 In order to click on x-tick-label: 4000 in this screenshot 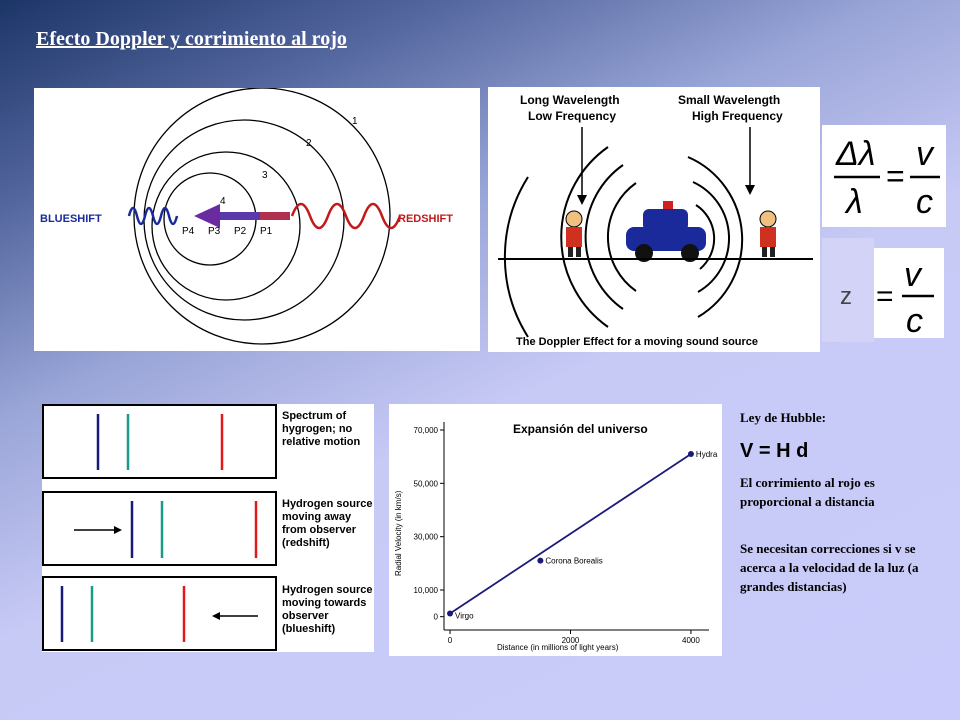, I will do `click(691, 640)`.